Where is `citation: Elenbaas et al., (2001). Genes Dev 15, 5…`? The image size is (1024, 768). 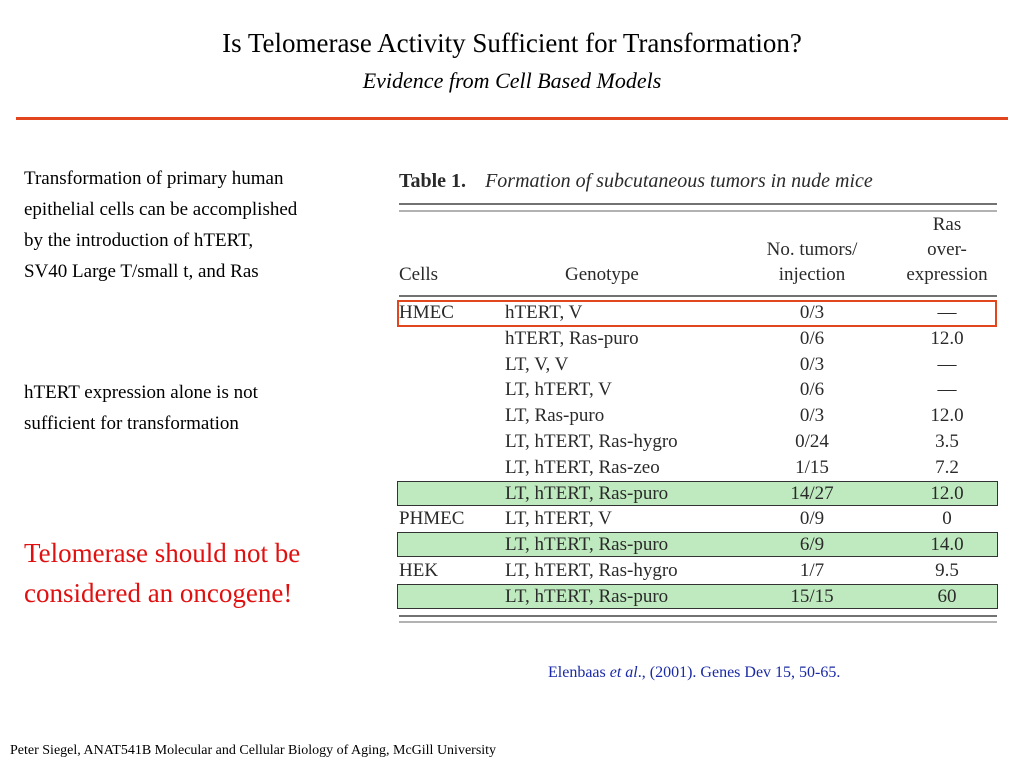
citation: Elenbaas et al., (2001). Genes Dev 15, 5… is located at coordinates (694, 673).